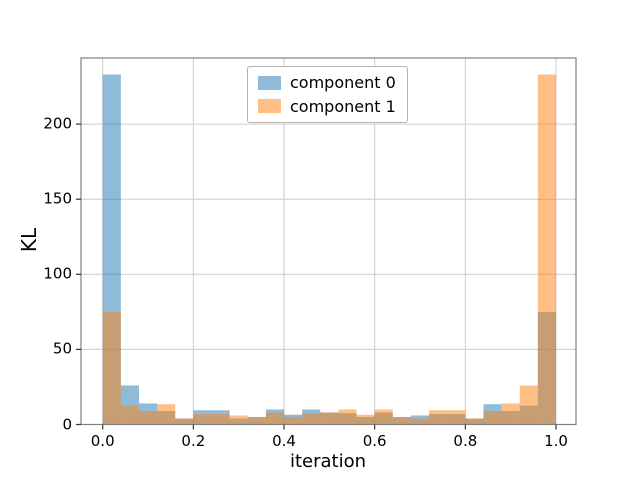 Image resolution: width=640 pixels, height=480 pixels. What do you see at coordinates (365, 419) in the screenshot?
I see `hist-bar-series1-bin14` at bounding box center [365, 419].